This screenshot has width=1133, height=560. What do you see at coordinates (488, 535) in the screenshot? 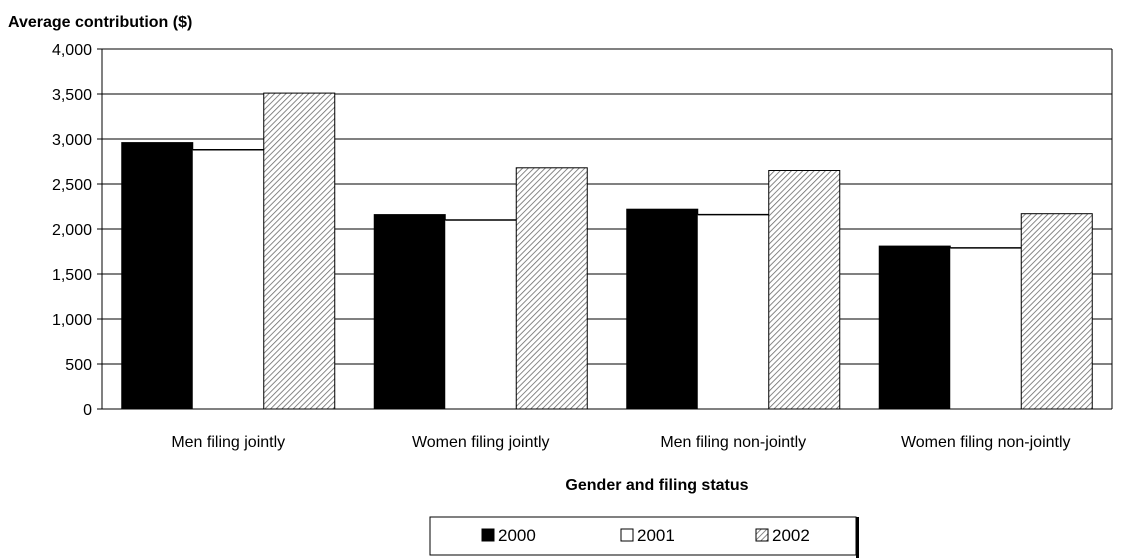
I see `legend-swatch-2000` at bounding box center [488, 535].